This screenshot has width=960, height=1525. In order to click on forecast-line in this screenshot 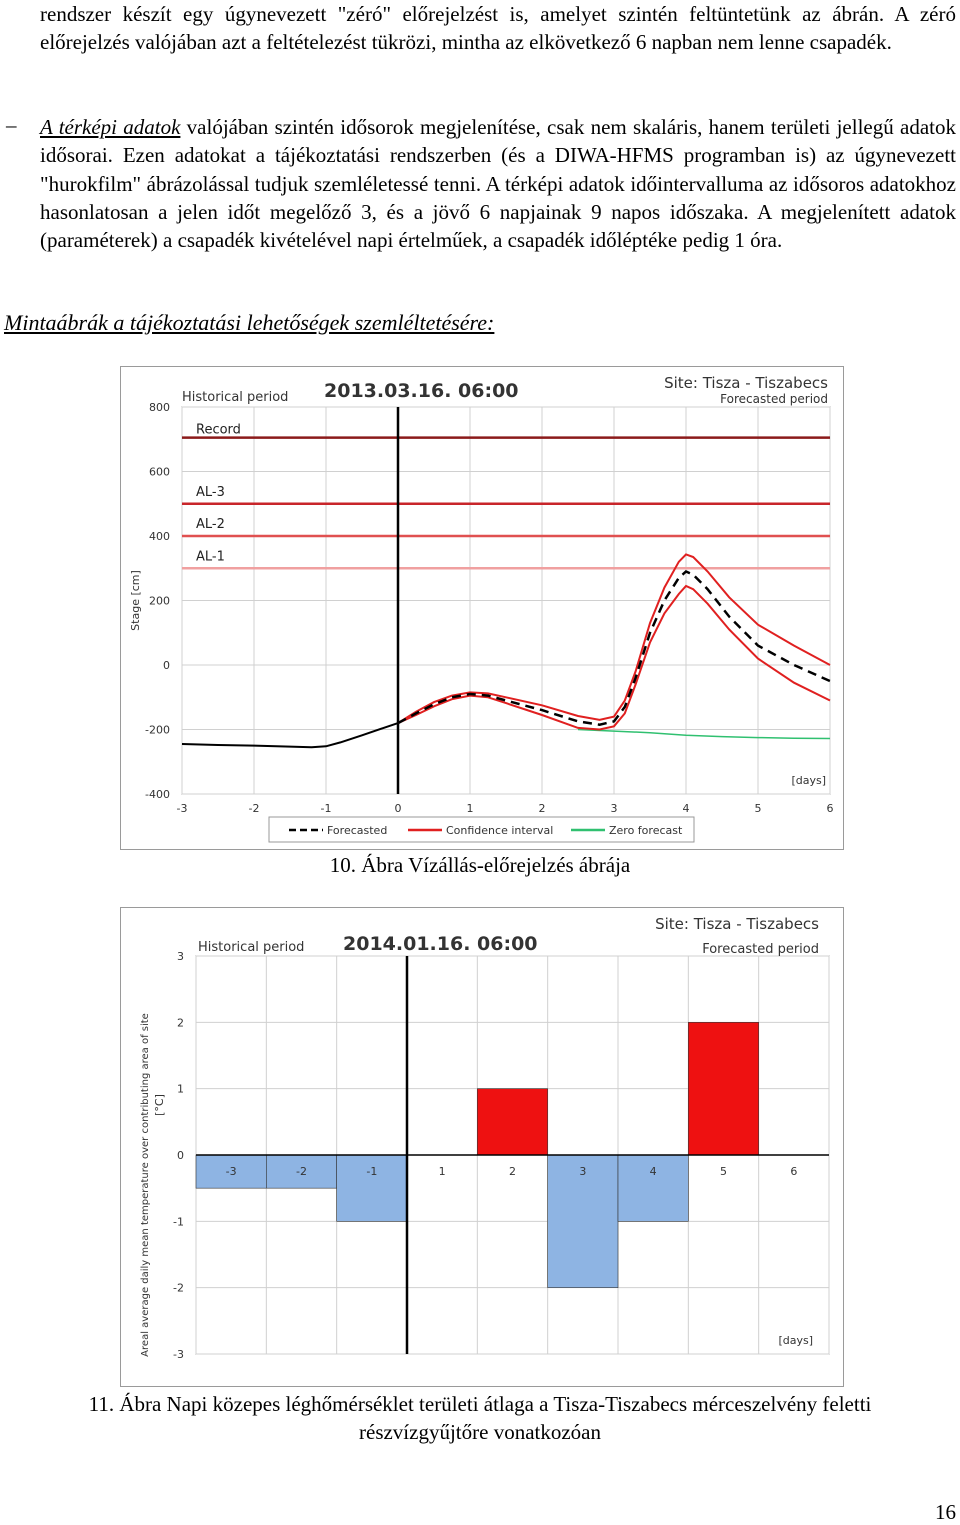, I will do `click(614, 648)`.